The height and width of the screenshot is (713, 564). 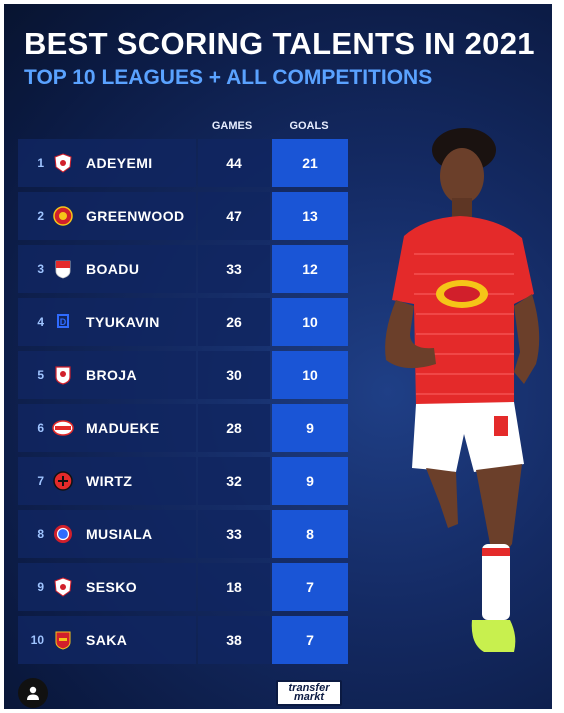 I want to click on player-cell: 9 SESKO, so click(x=107, y=587).